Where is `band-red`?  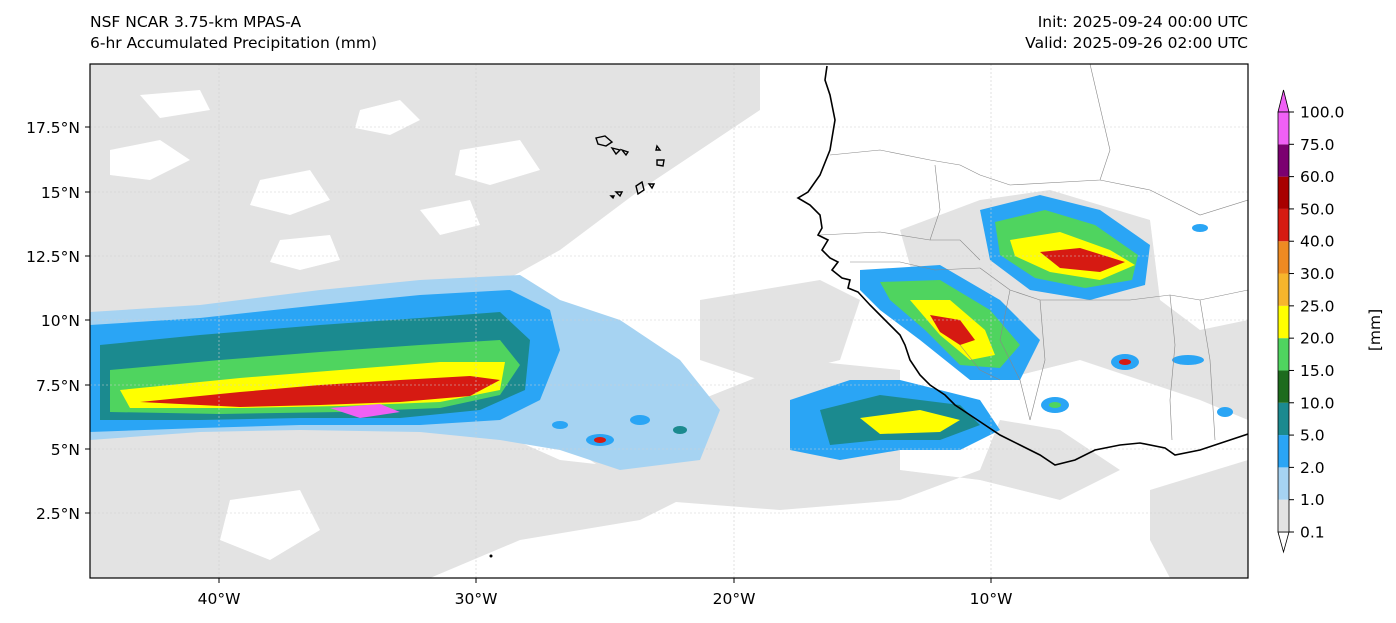 band-red is located at coordinates (320, 391).